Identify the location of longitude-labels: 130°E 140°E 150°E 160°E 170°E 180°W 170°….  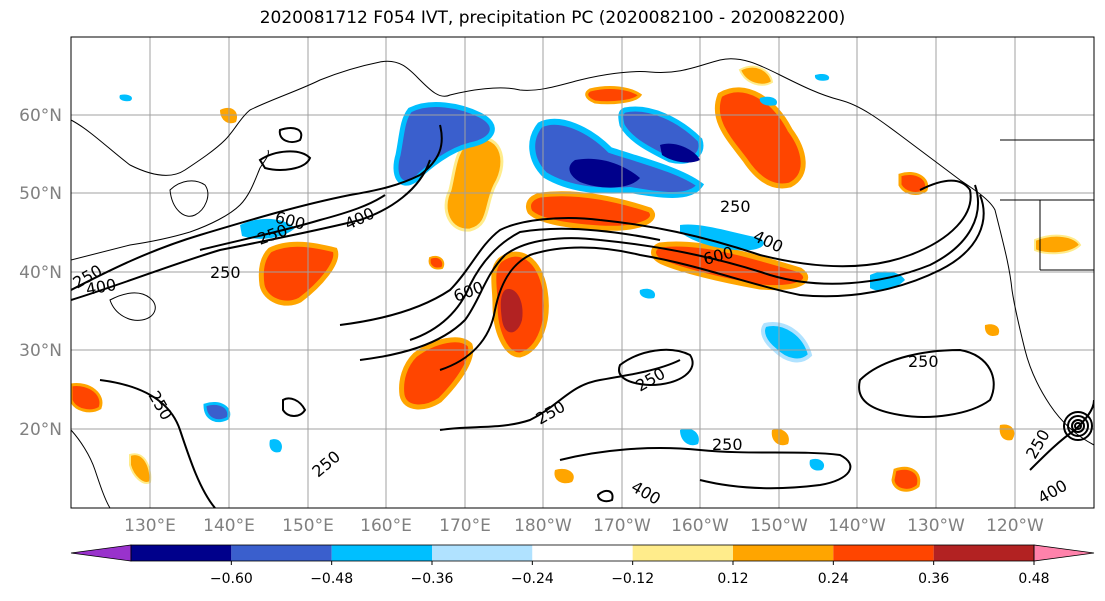
(584, 526).